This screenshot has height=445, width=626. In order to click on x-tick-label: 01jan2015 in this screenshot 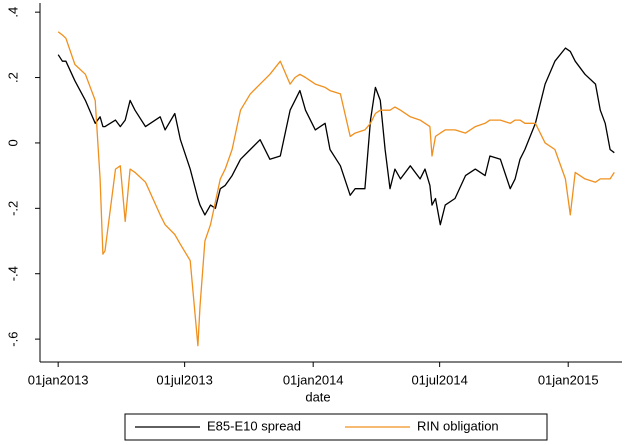, I will do `click(568, 379)`.